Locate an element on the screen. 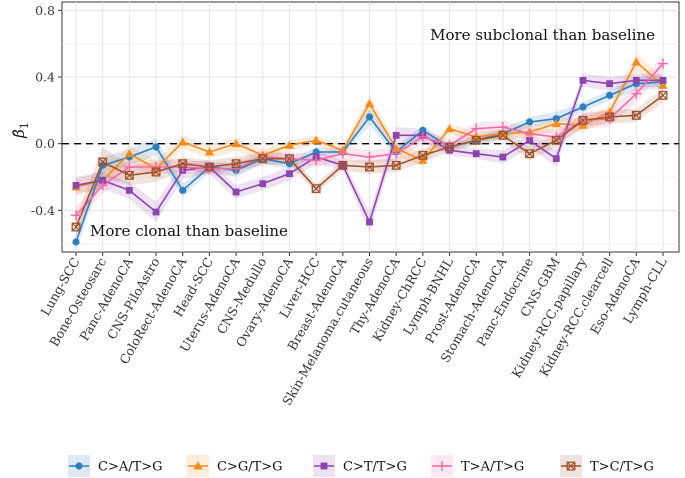 This screenshot has height=478, width=685. data-point-C>T/T>G-Panc-Endocrine is located at coordinates (529, 140).